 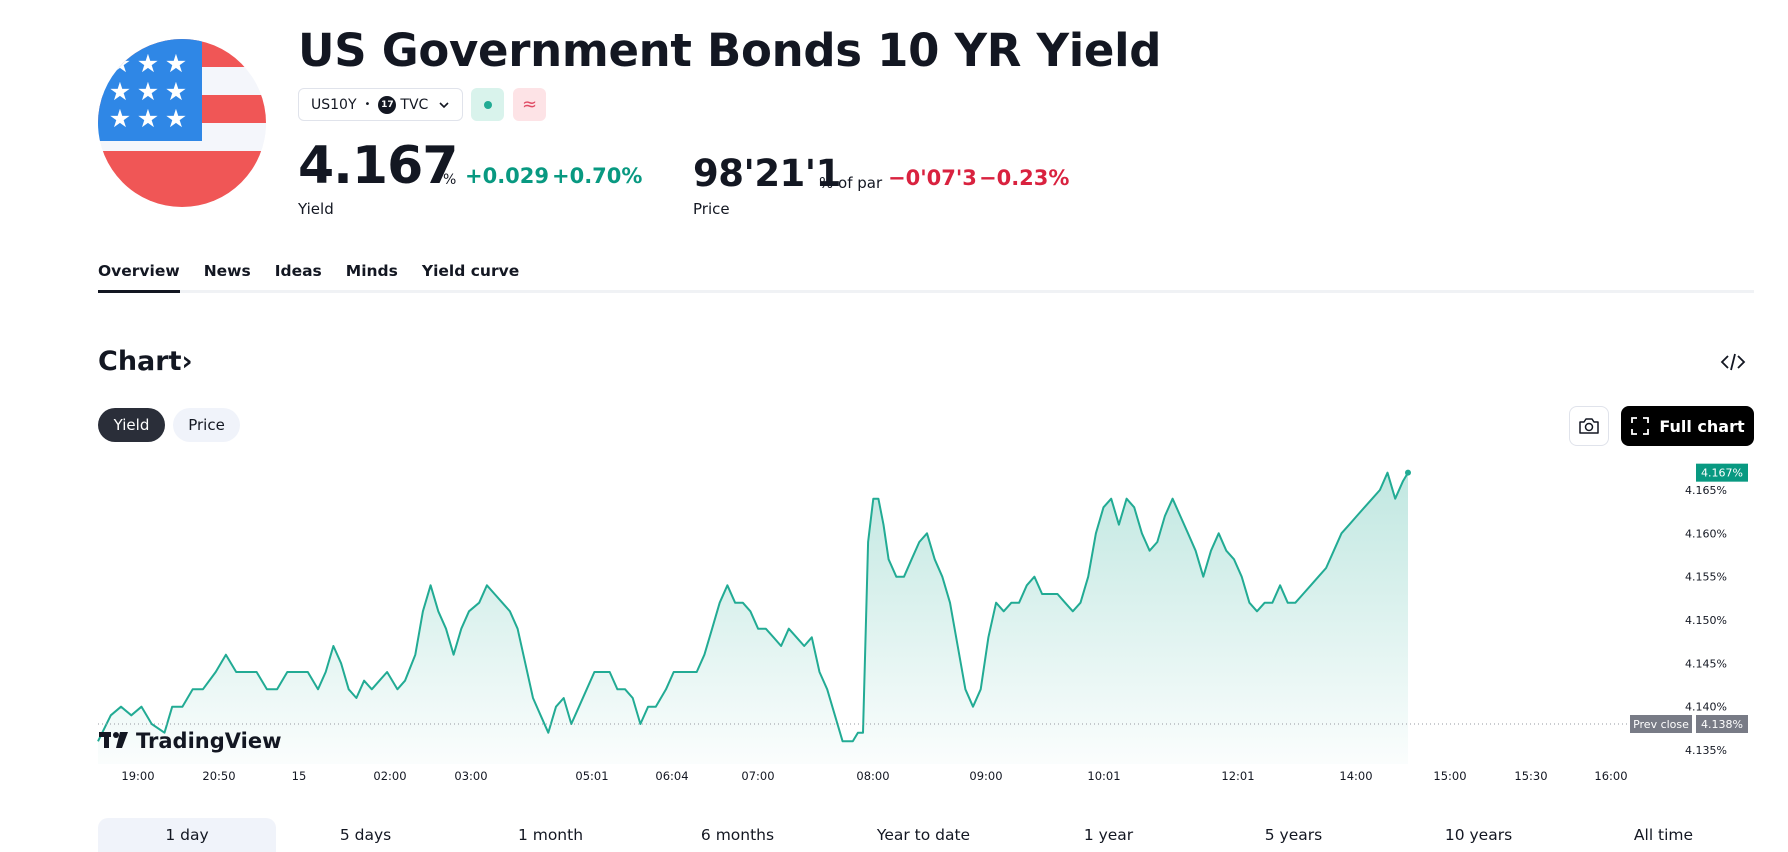 I want to click on tradingview-logo-dot, so click(x=116, y=735).